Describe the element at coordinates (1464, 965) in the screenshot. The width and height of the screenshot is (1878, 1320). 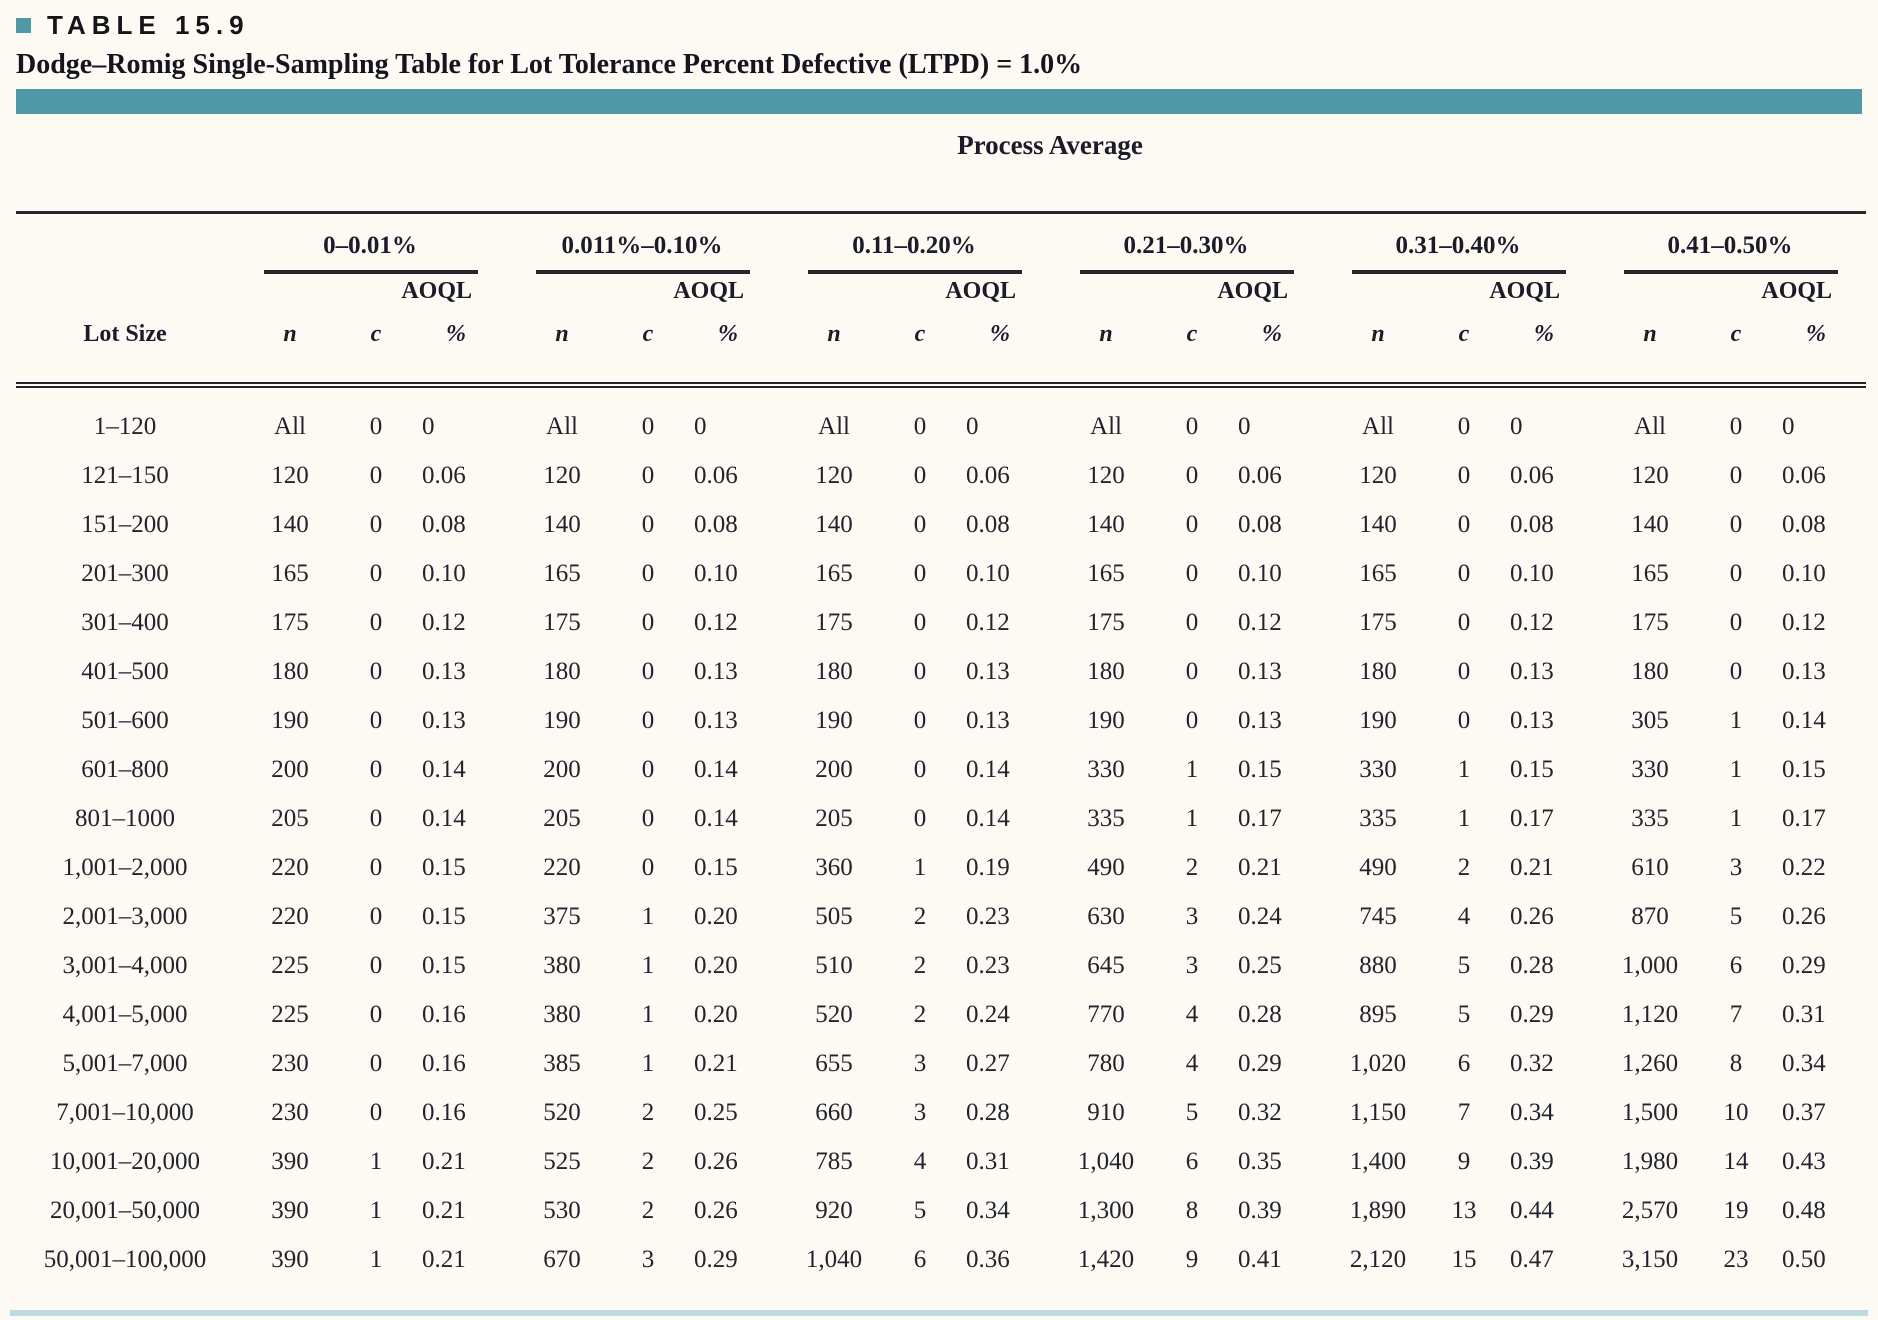
I see `c-cell: 5` at that location.